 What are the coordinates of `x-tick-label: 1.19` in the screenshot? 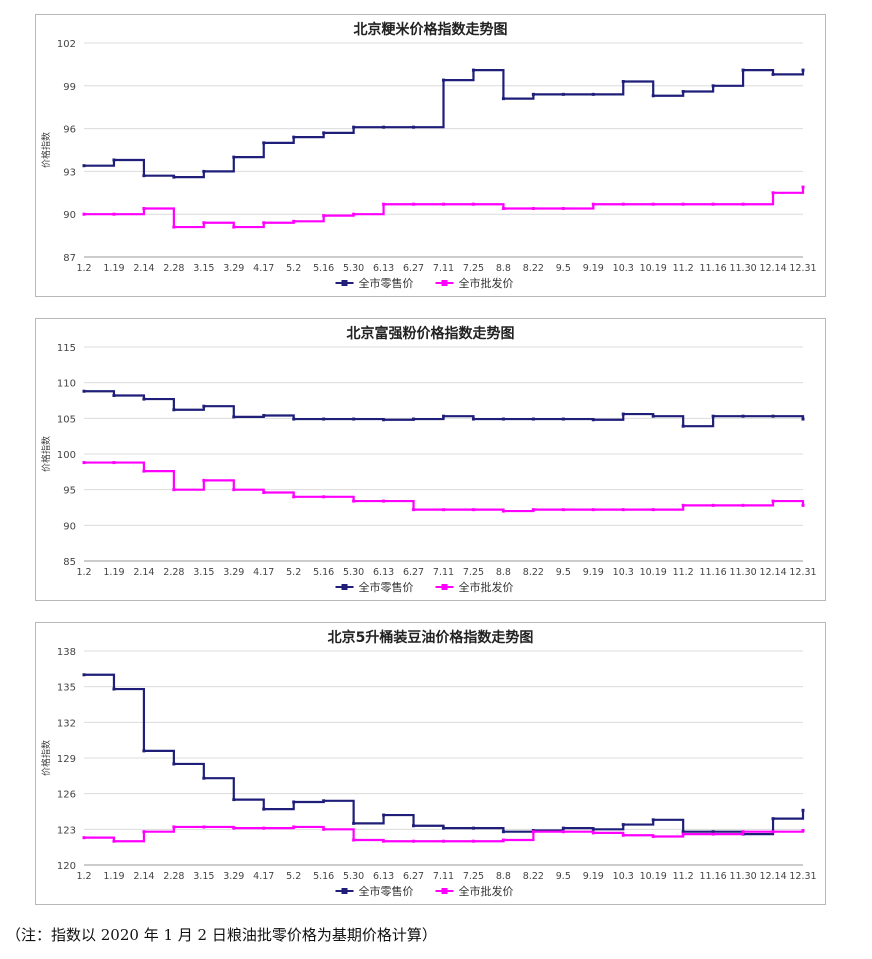 It's located at (113, 876).